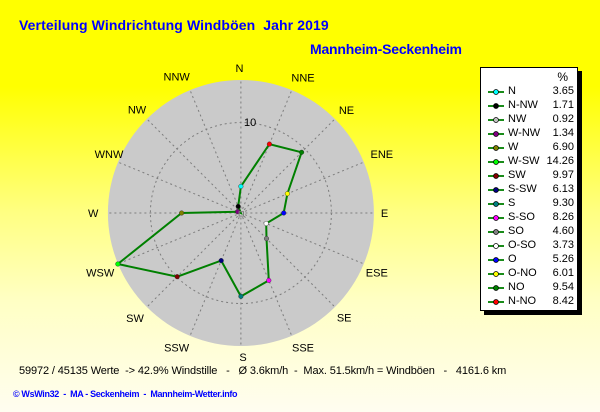 The height and width of the screenshot is (412, 600). Describe the element at coordinates (177, 349) in the screenshot. I see `svg-text: SSW` at that location.